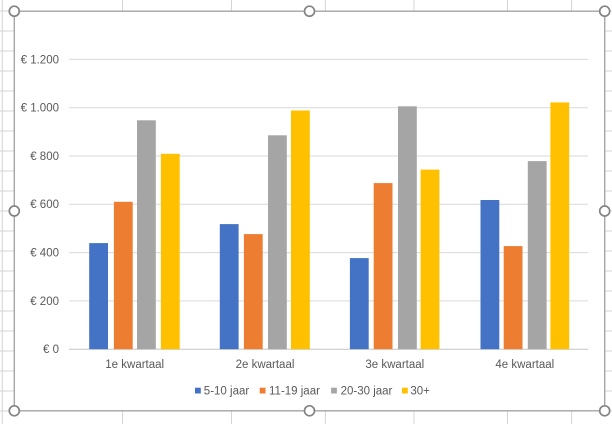 The image size is (612, 429). What do you see at coordinates (44, 205) in the screenshot?
I see `svg-text: € 600` at bounding box center [44, 205].